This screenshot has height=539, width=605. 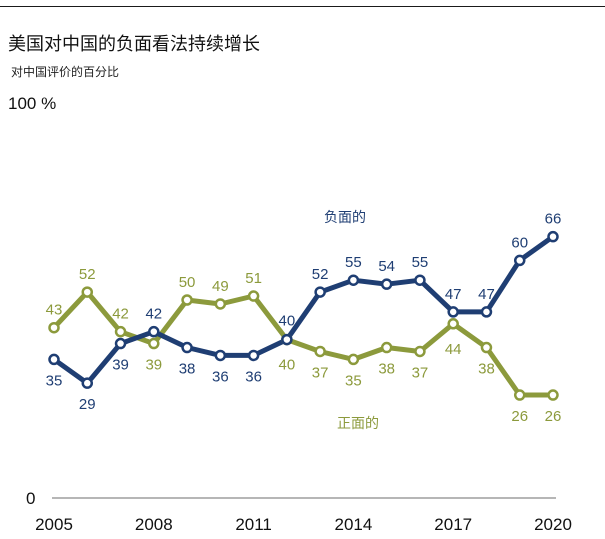 I want to click on negative-data-label: 40, so click(x=287, y=321).